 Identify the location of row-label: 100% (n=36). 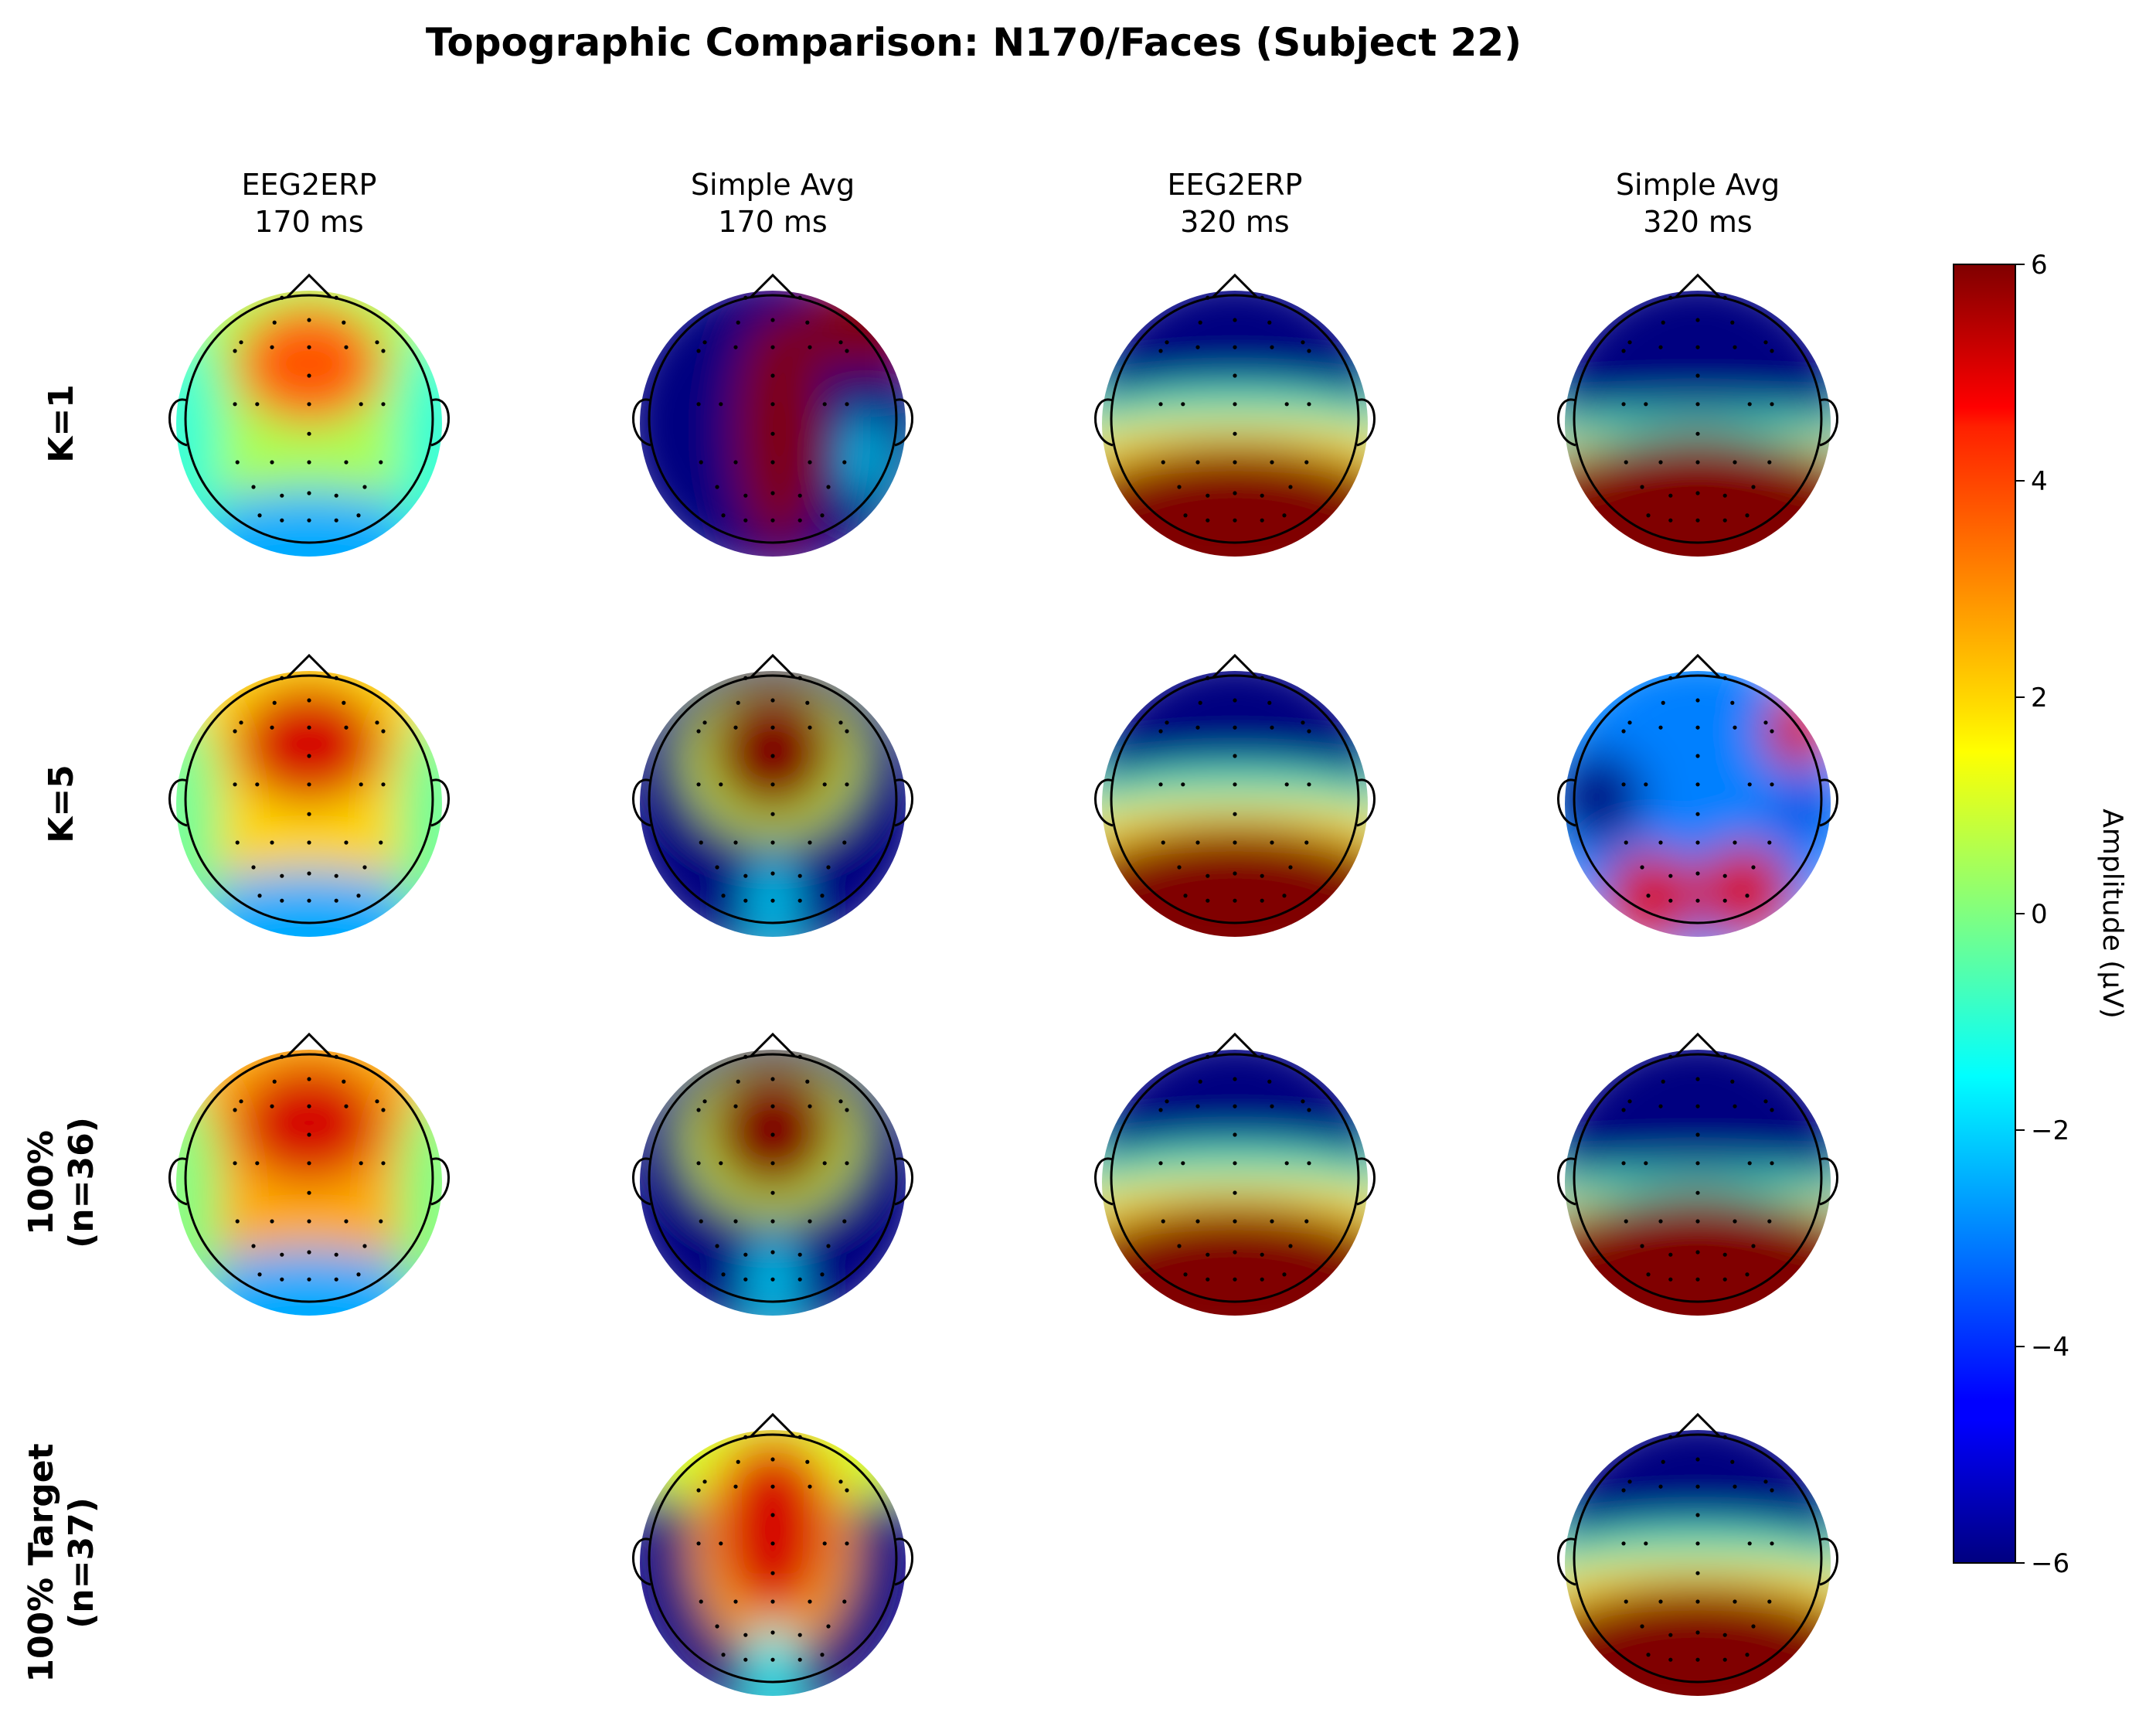
(61, 1182).